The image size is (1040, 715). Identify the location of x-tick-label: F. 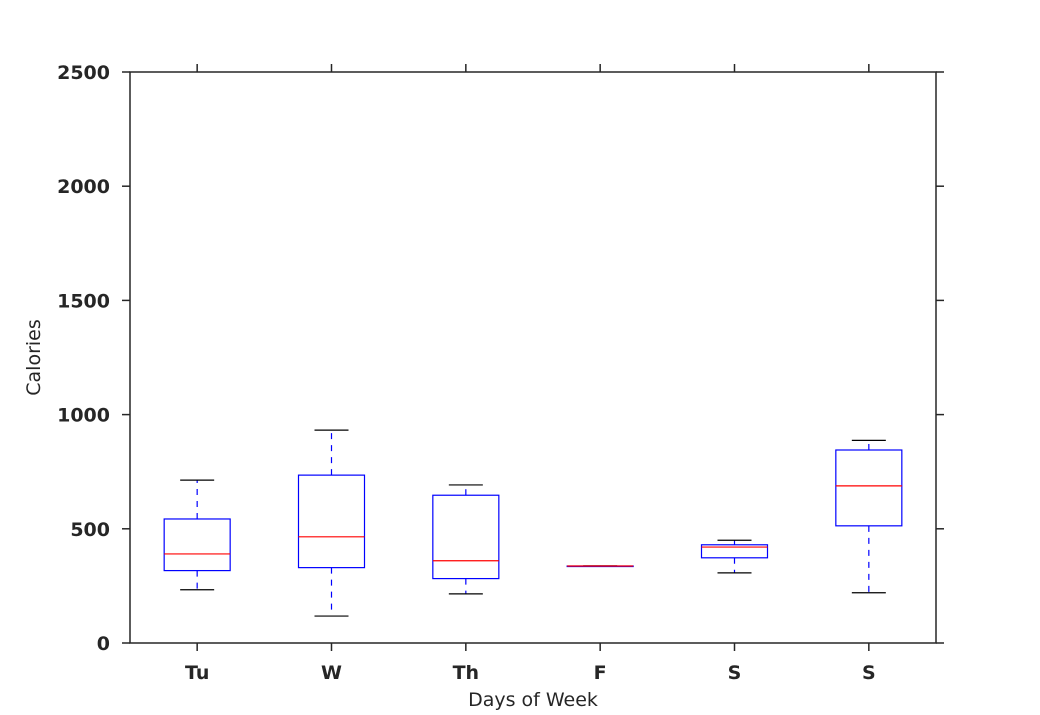
(600, 673).